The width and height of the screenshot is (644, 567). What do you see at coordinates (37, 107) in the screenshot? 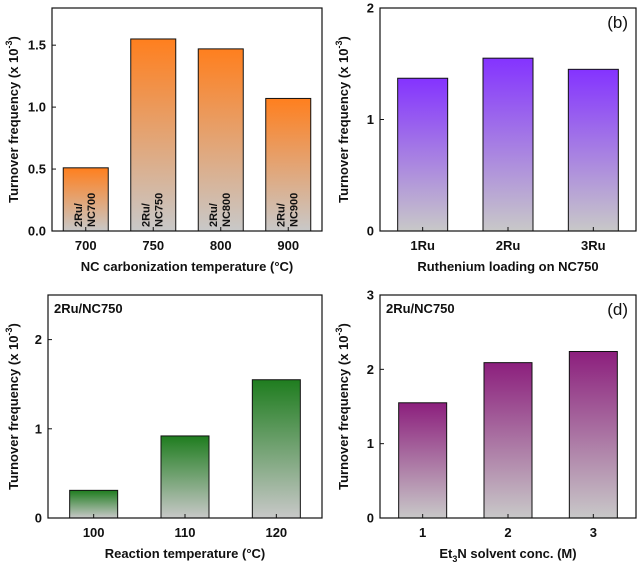
I see `y-tick-label: 1.0` at bounding box center [37, 107].